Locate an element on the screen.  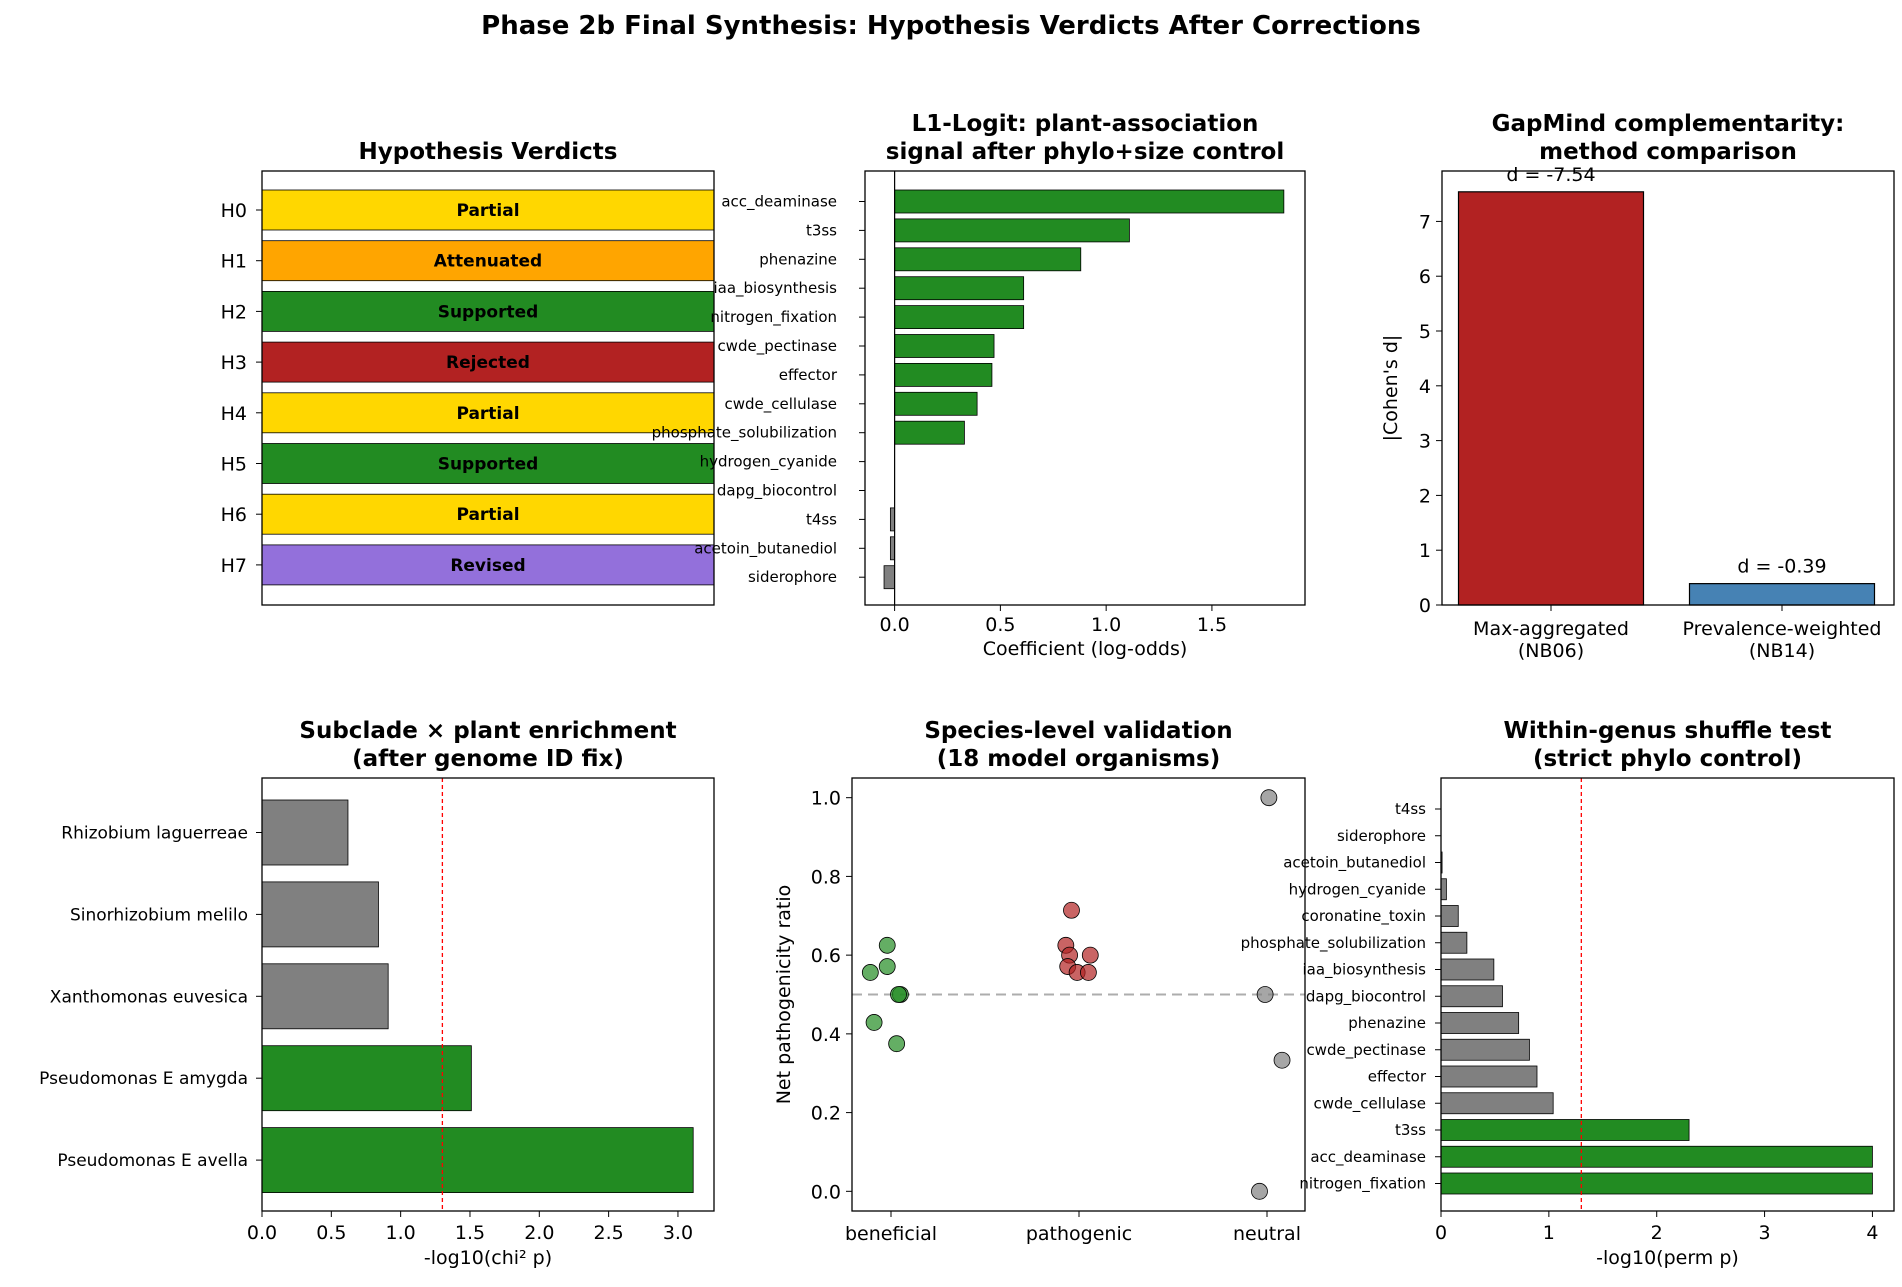
y-tick-label: 0.2 is located at coordinates (826, 1114).